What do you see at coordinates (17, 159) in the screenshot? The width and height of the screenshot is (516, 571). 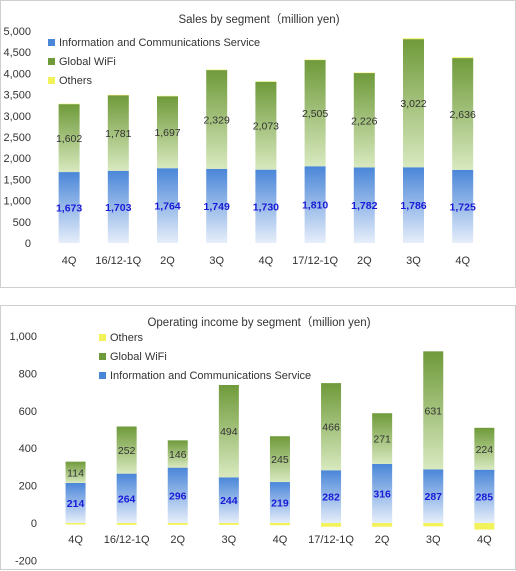 I see `y-tick-label: 2,000` at bounding box center [17, 159].